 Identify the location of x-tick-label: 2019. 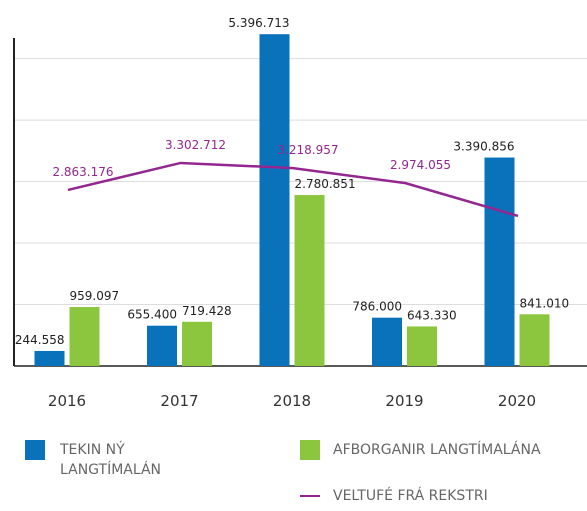
(404, 401).